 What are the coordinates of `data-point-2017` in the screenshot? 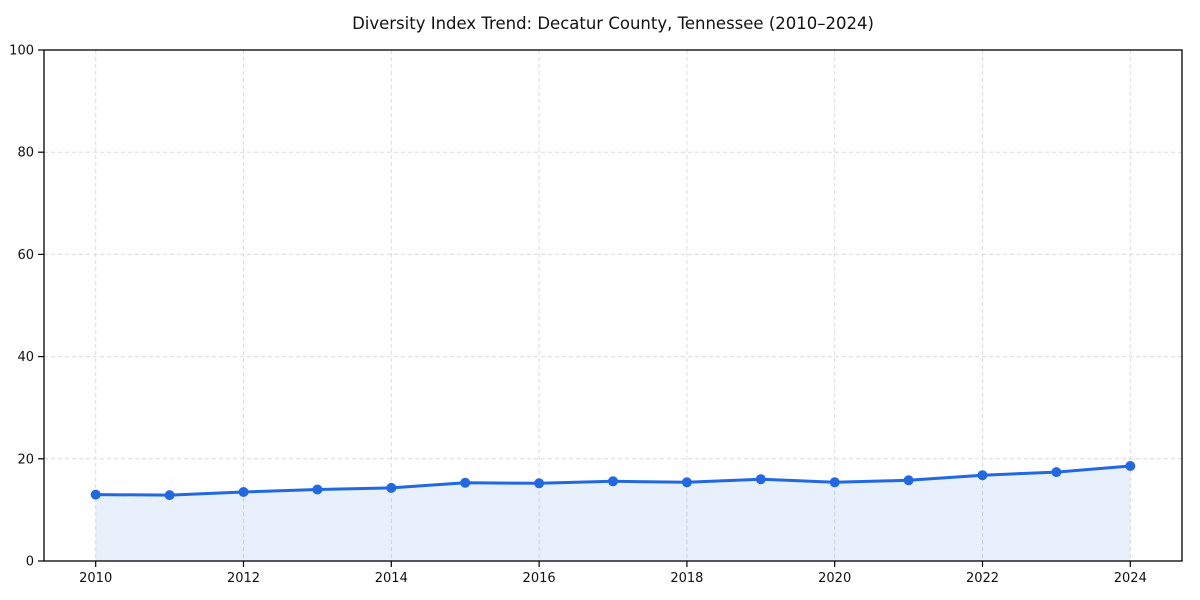 It's located at (613, 481).